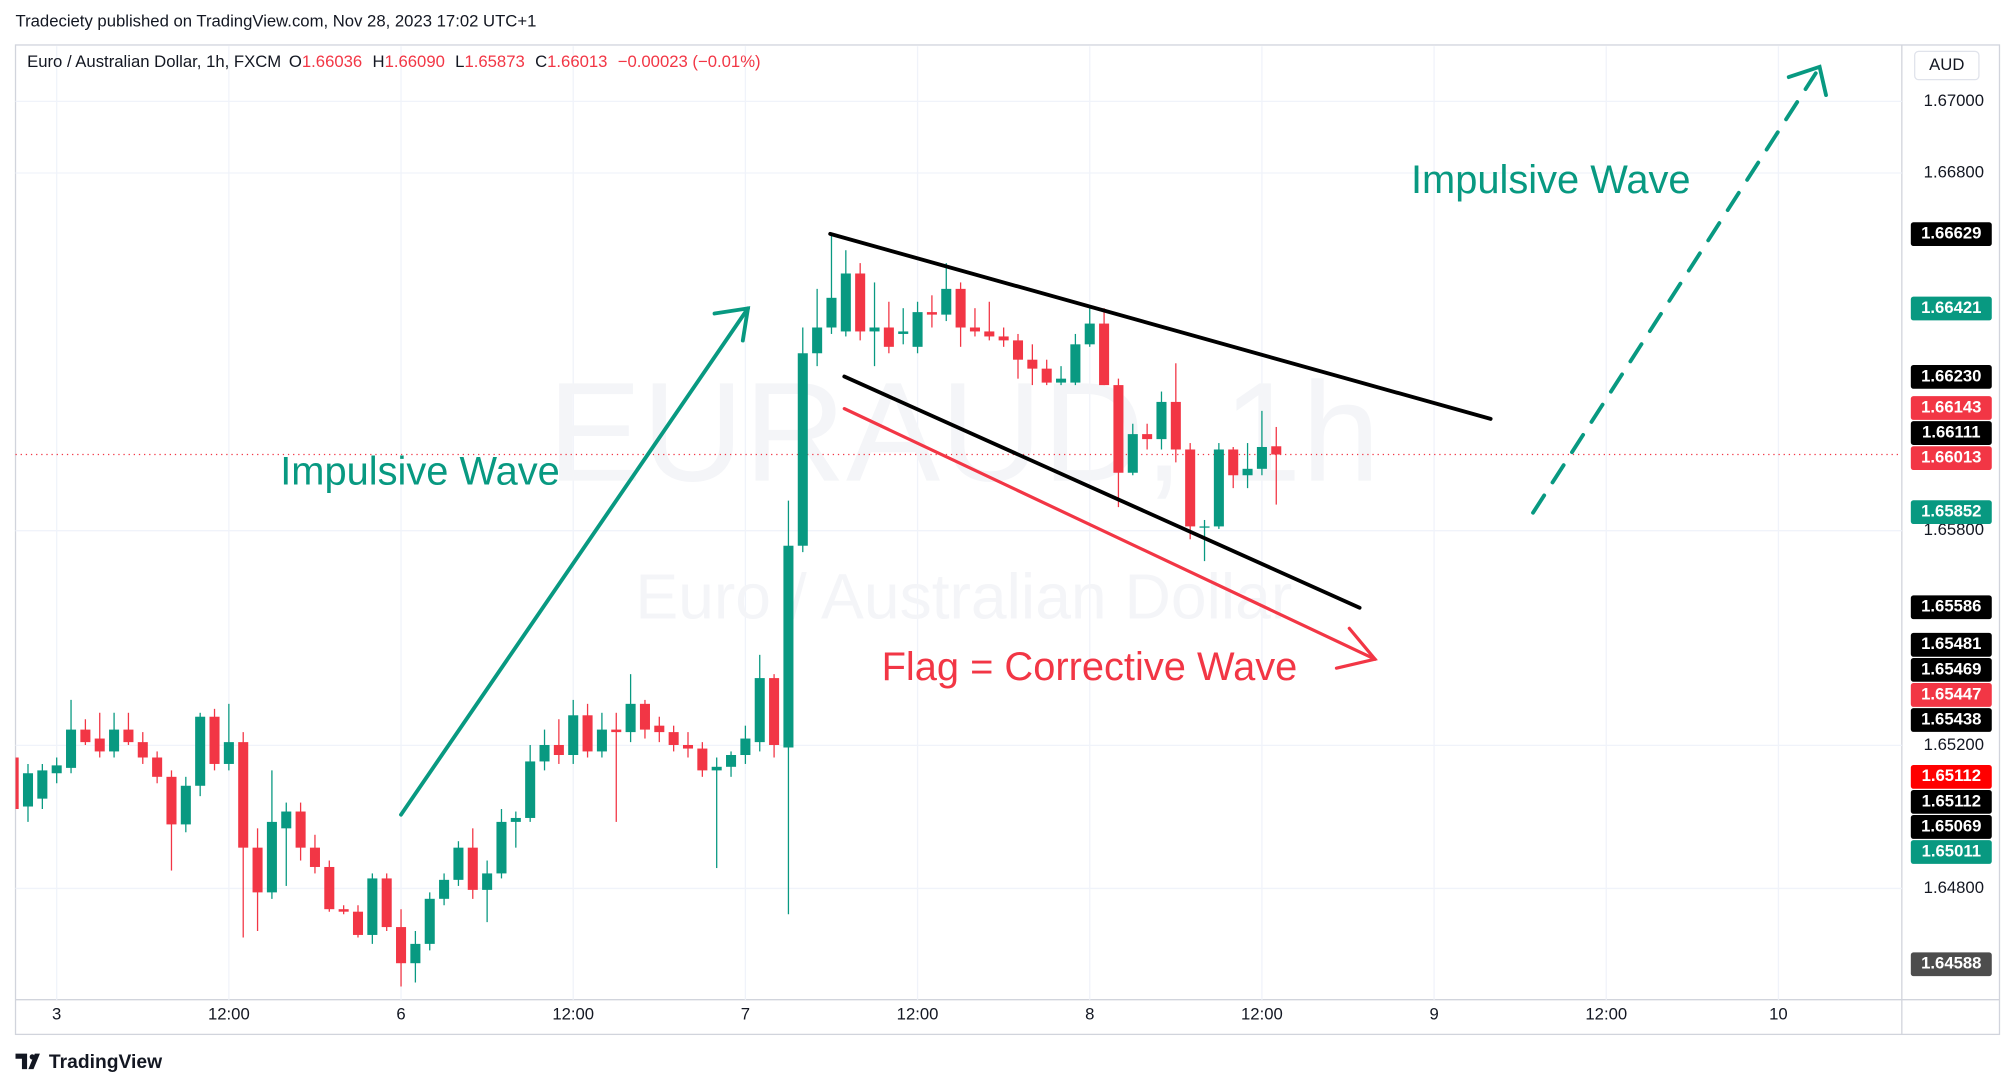 The height and width of the screenshot is (1089, 2015). What do you see at coordinates (415, 61) in the screenshot?
I see `field-value: 1.66090` at bounding box center [415, 61].